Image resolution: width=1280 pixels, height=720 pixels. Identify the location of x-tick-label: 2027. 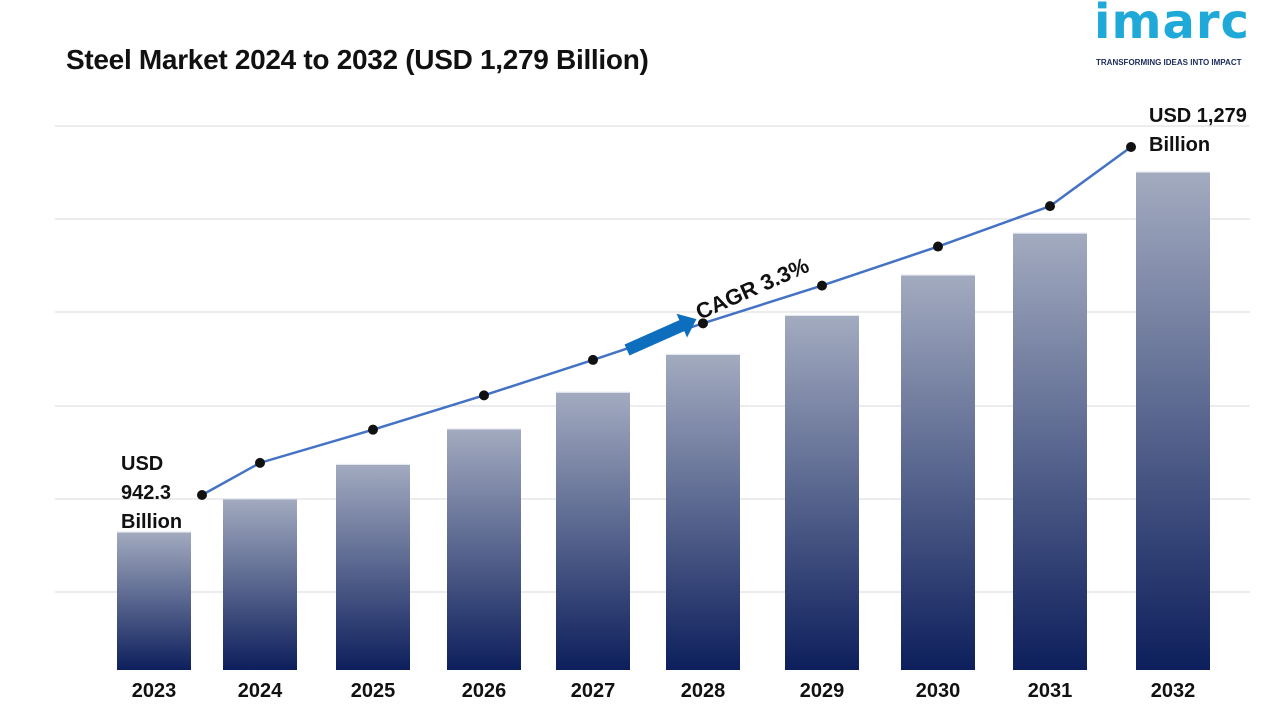
(593, 691).